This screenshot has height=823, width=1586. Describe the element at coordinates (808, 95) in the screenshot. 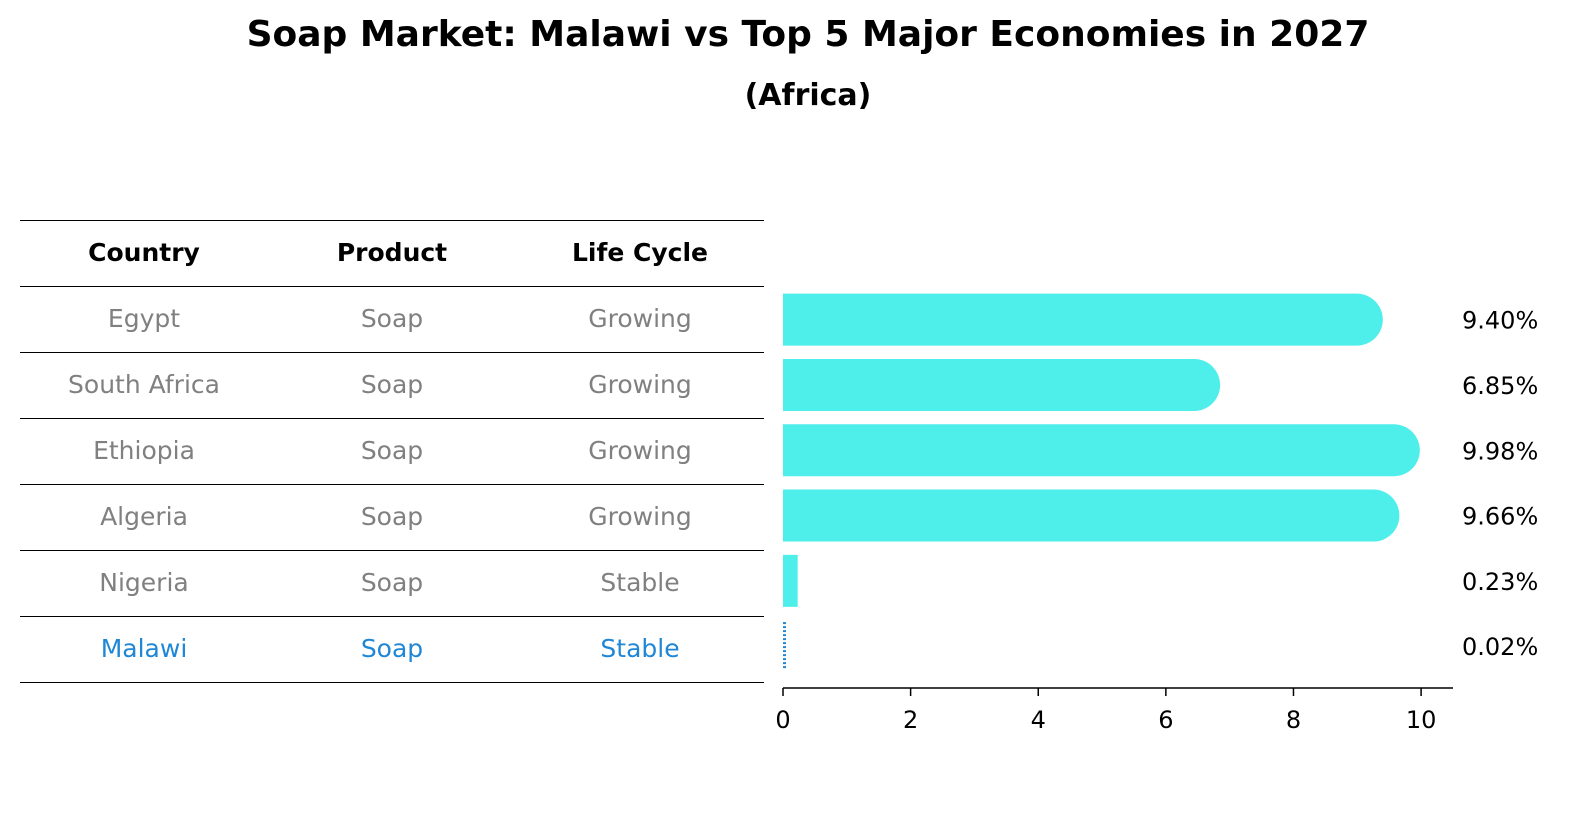

I see `chart-subtitle: (Africa)` at that location.